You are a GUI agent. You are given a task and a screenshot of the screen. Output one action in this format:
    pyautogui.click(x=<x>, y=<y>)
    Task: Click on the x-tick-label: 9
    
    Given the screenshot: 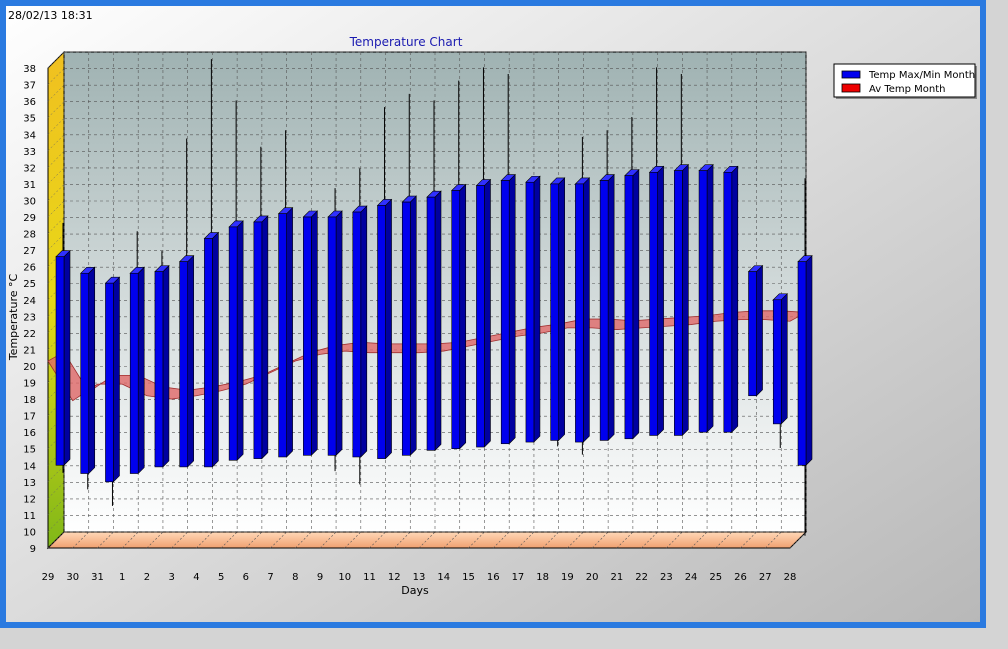 What is the action you would take?
    pyautogui.click(x=320, y=577)
    